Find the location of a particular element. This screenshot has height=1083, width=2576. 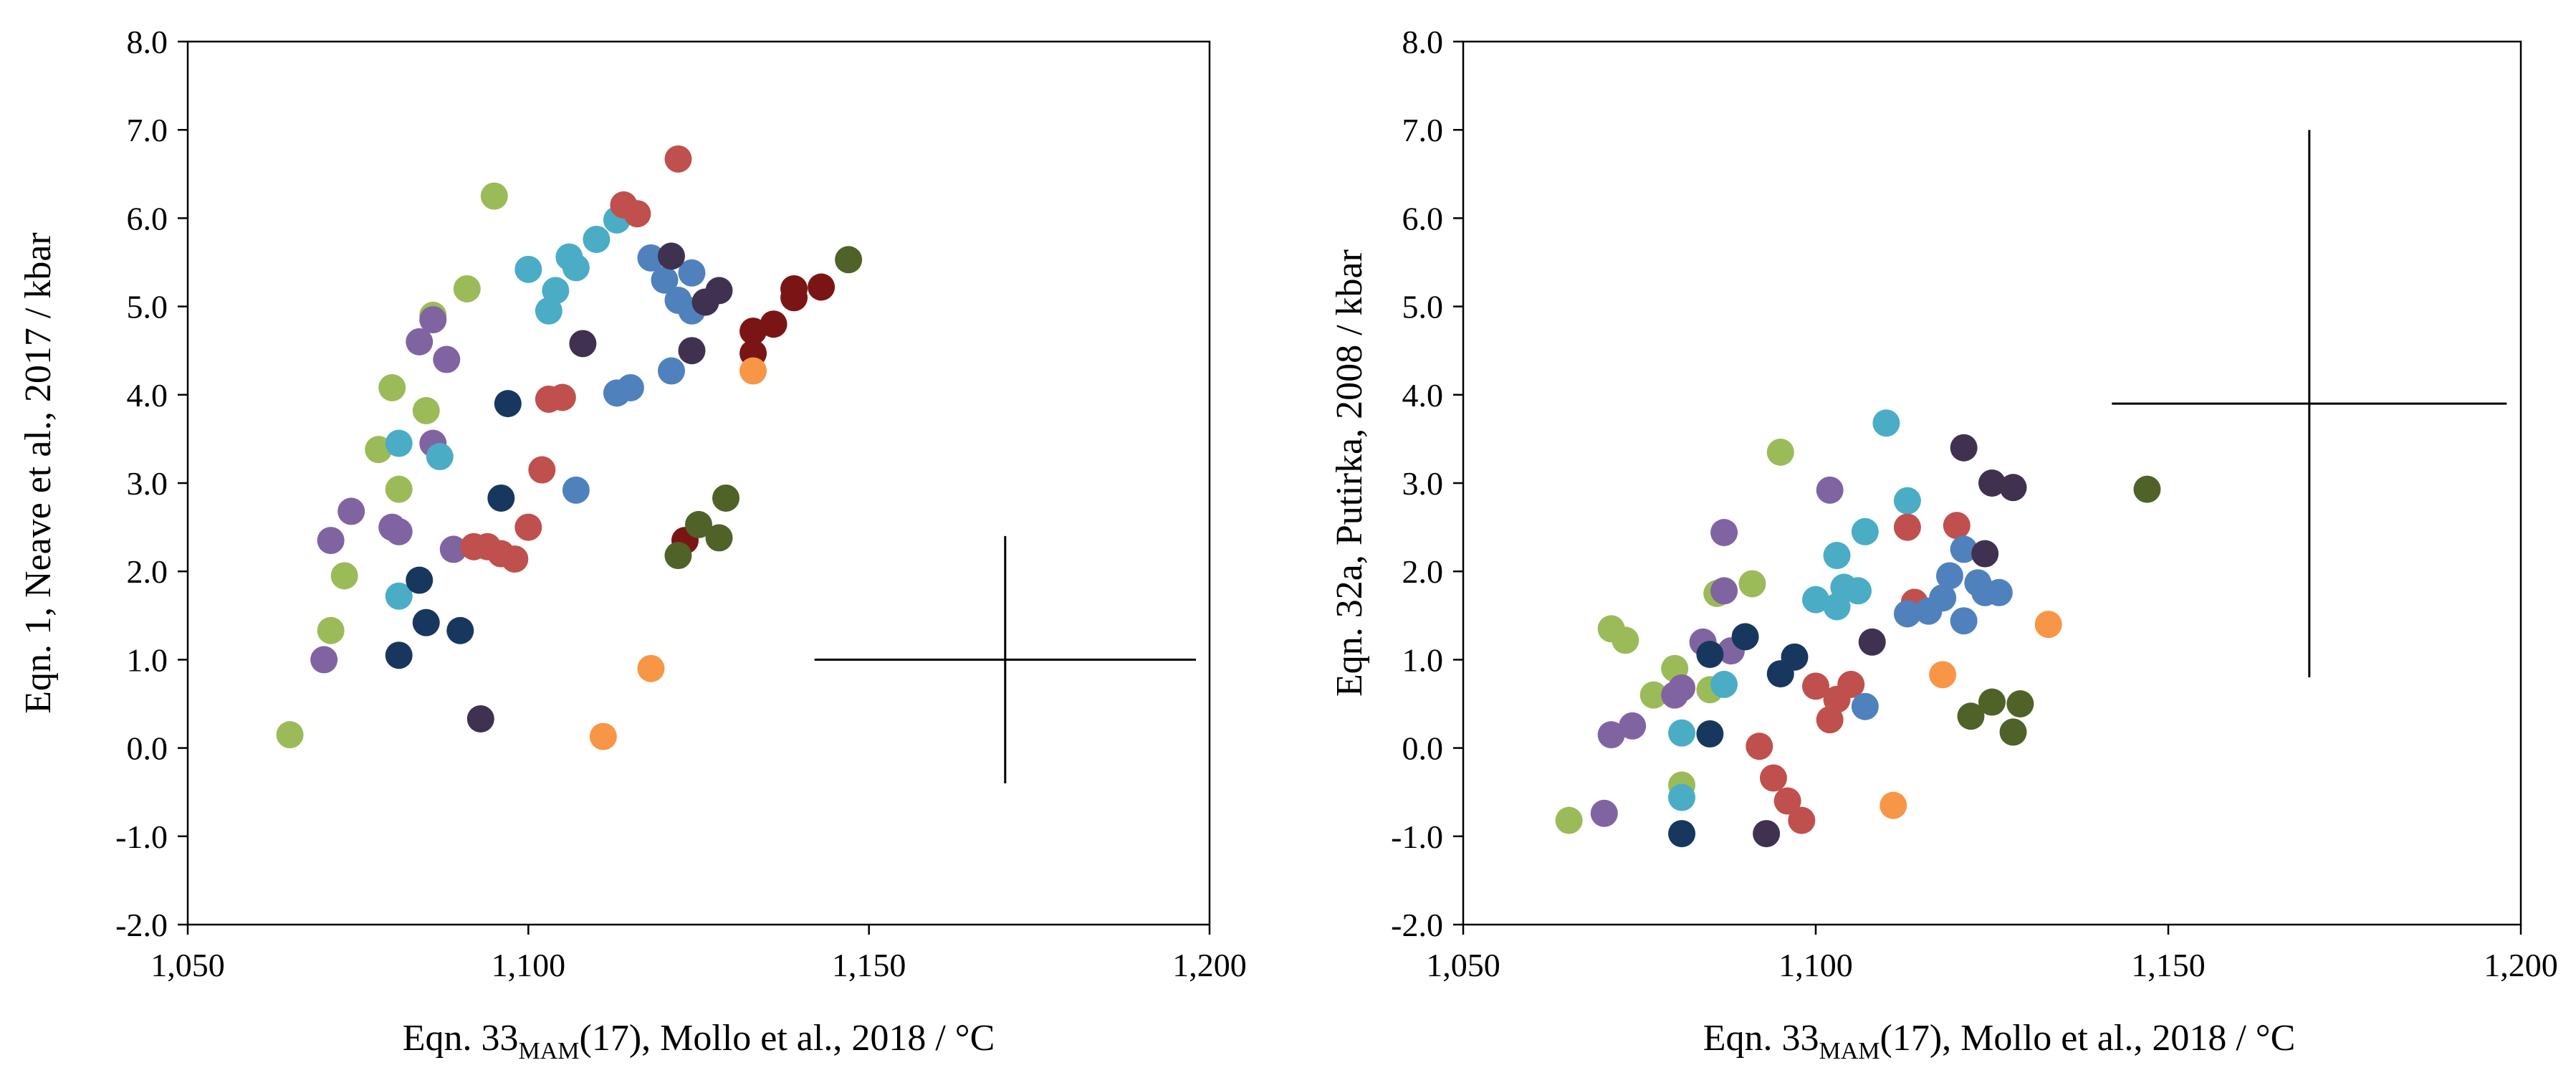

left-y-tick-label: 3.0 is located at coordinates (147, 483).